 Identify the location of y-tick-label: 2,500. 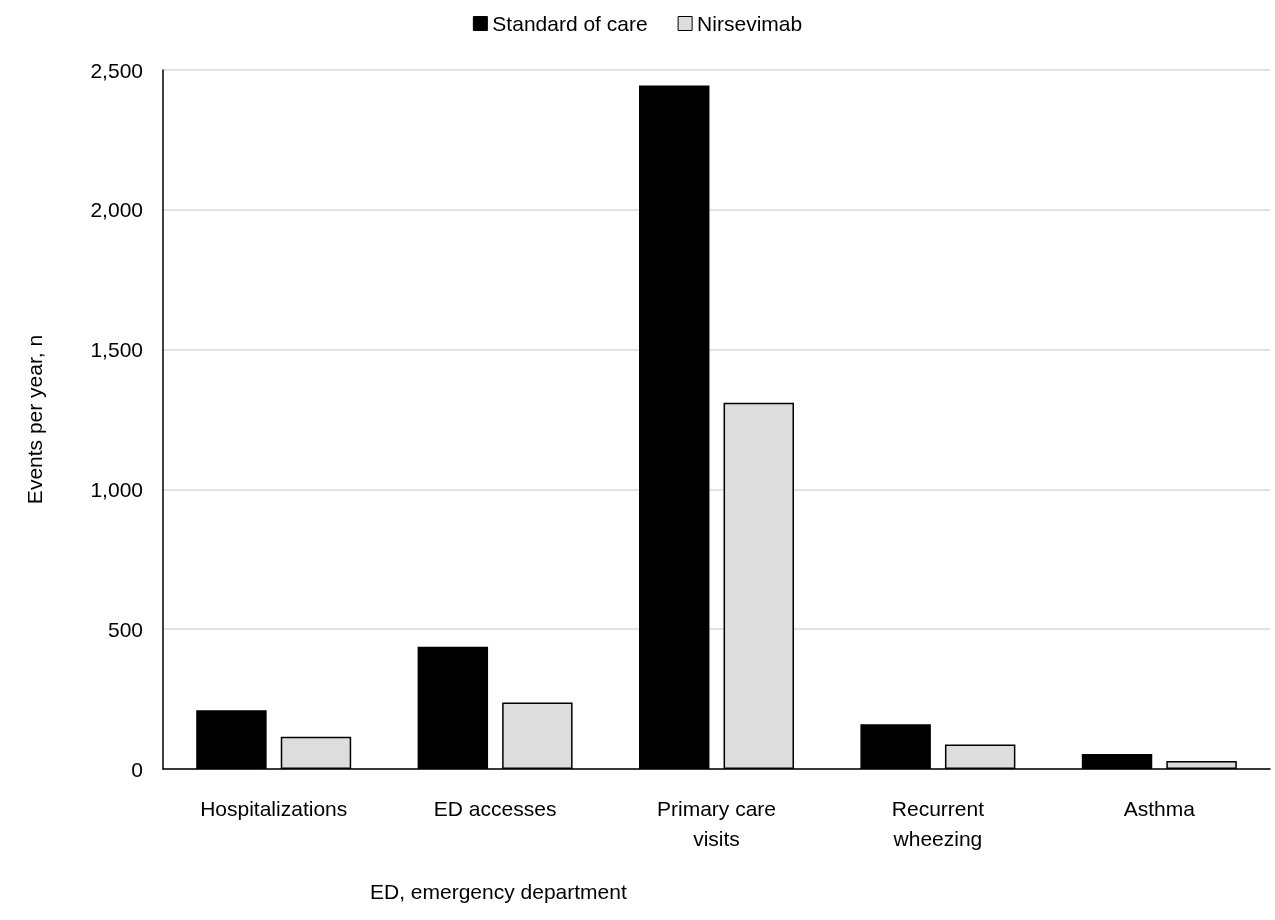
(116, 70).